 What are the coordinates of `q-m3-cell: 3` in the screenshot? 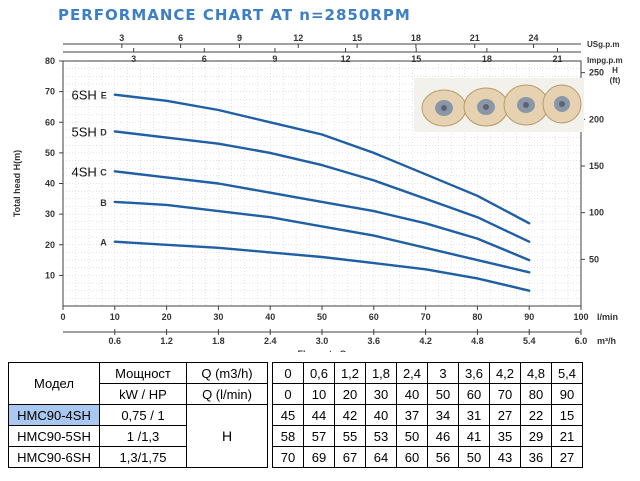 It's located at (443, 373).